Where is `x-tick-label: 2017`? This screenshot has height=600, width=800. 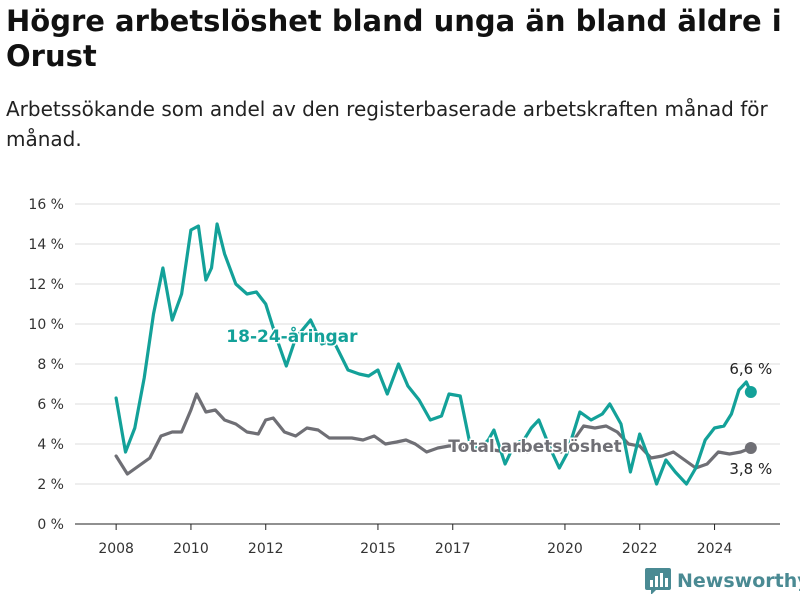
x-tick-label: 2017 is located at coordinates (453, 549).